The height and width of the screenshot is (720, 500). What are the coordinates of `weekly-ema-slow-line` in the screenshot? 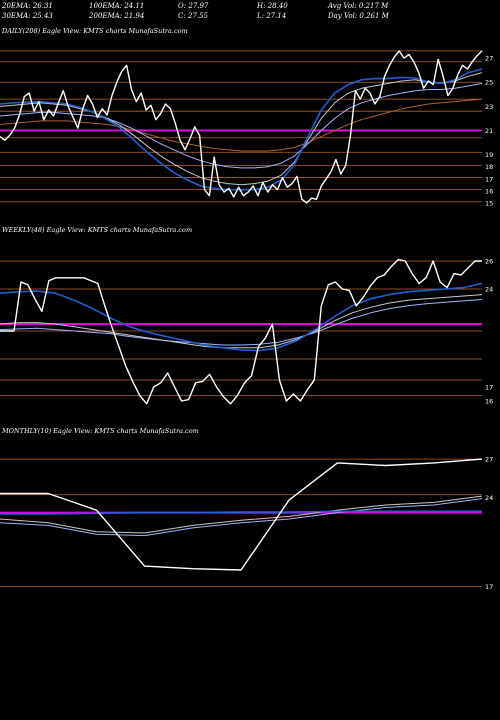 It's located at (241, 322).